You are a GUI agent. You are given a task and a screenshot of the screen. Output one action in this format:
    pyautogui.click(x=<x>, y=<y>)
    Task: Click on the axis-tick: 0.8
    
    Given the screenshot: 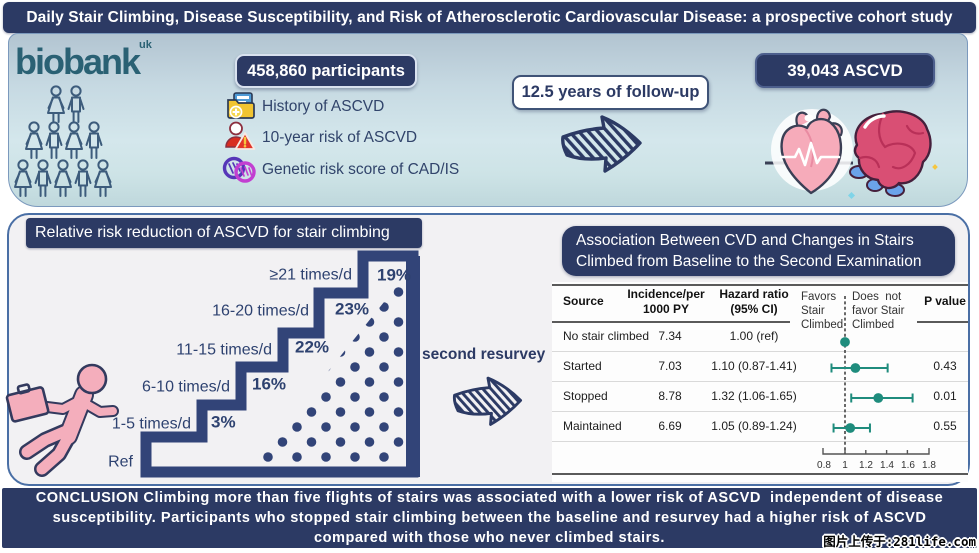 What is the action you would take?
    pyautogui.click(x=824, y=465)
    